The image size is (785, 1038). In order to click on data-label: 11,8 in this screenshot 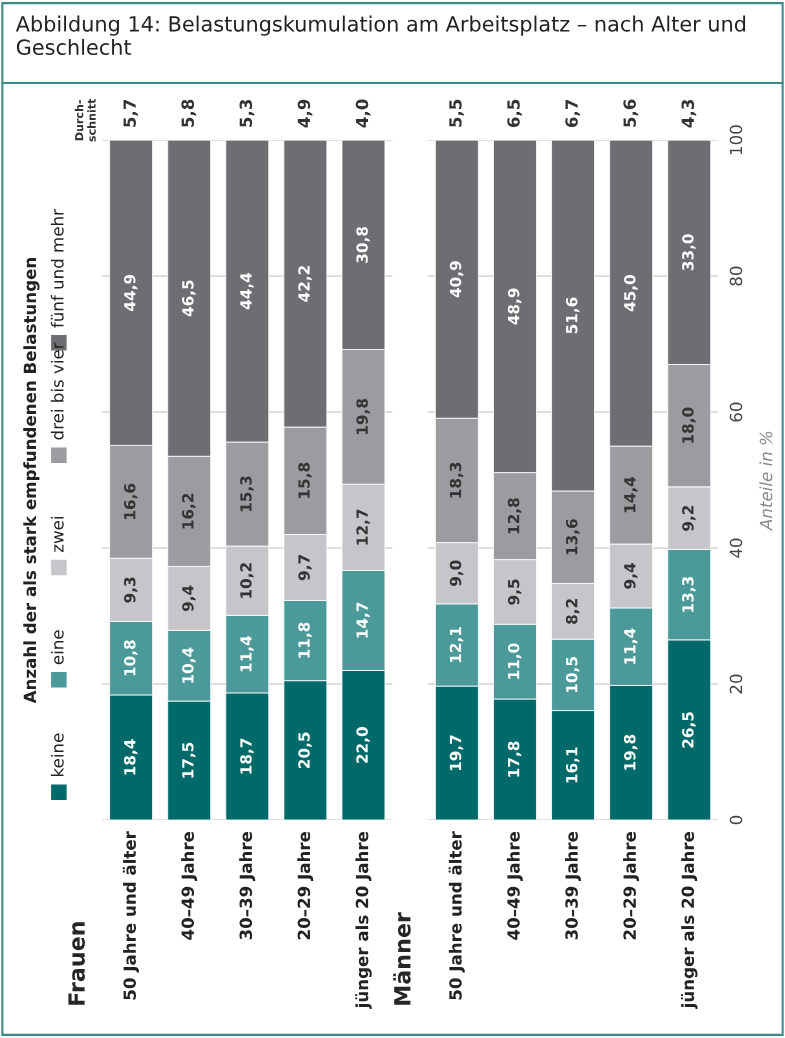, I will do `click(305, 640)`.